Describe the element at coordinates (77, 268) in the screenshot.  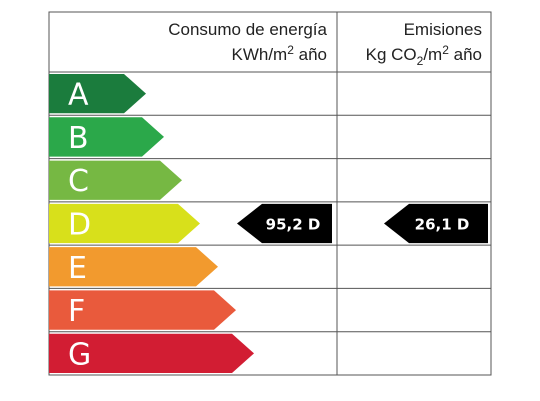
I see `rating-letter: E` at that location.